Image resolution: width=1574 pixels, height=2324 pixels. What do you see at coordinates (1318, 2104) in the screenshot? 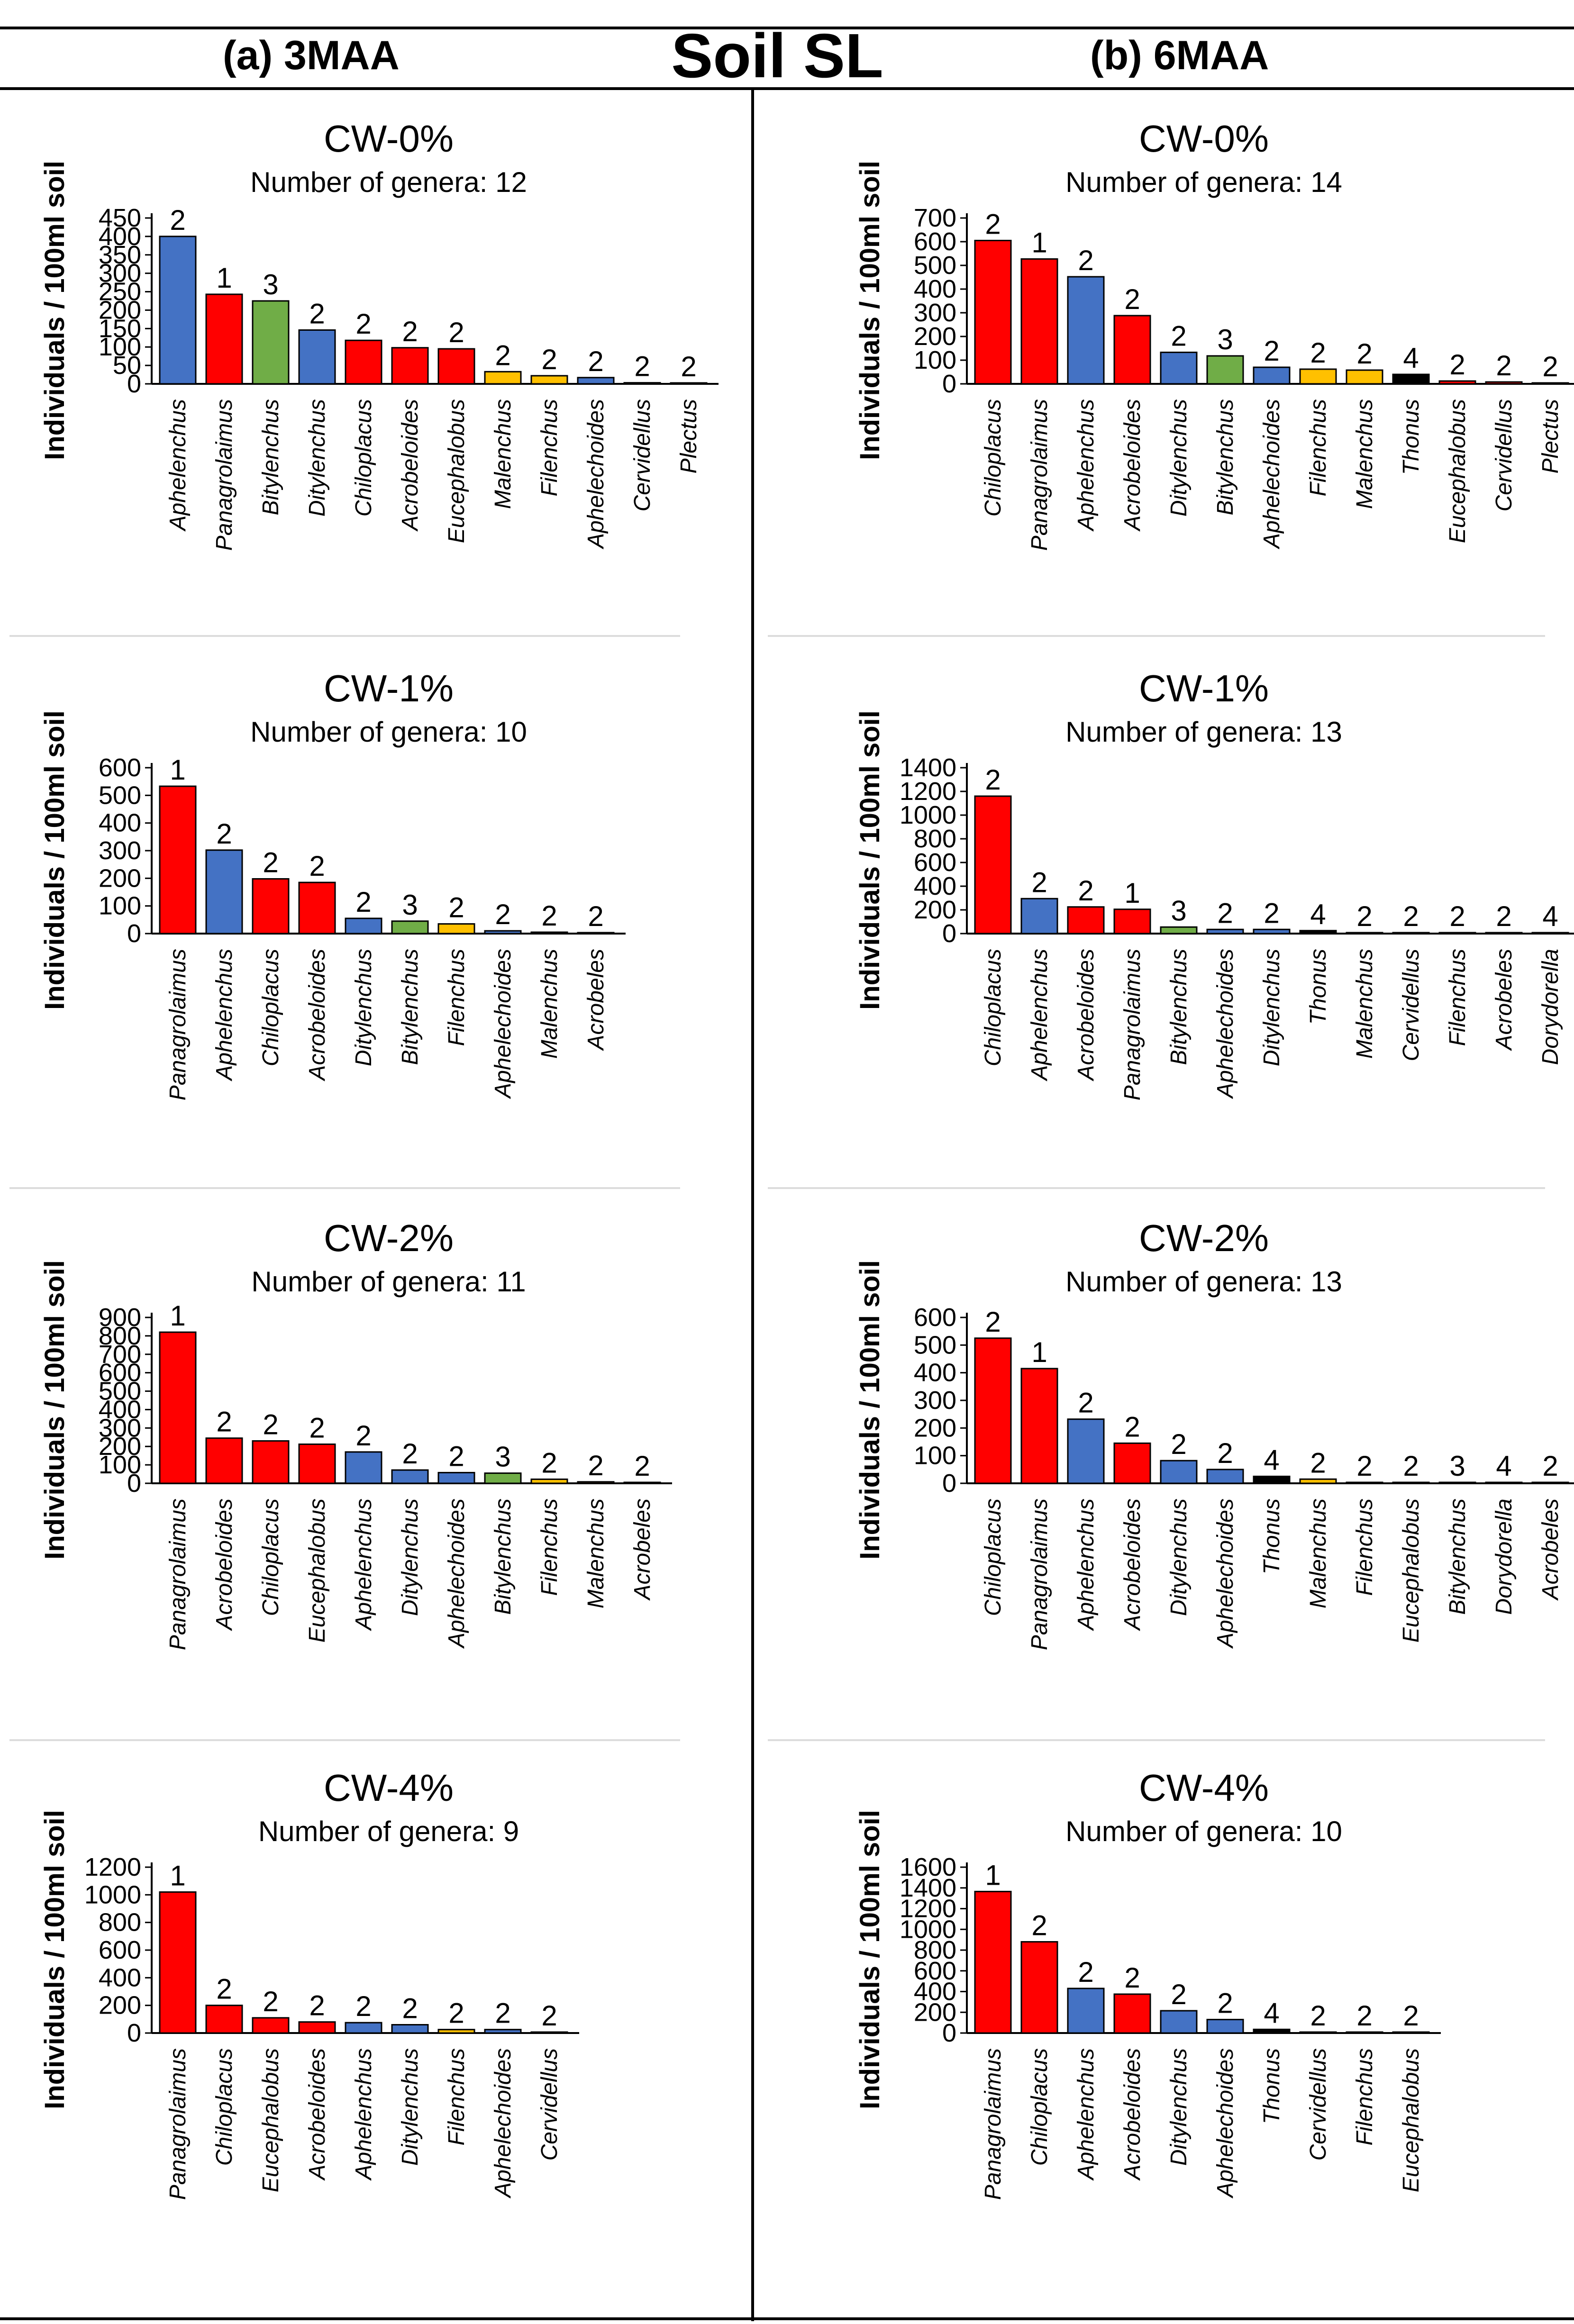
I see `x-category-label: Cervidellus` at bounding box center [1318, 2104].